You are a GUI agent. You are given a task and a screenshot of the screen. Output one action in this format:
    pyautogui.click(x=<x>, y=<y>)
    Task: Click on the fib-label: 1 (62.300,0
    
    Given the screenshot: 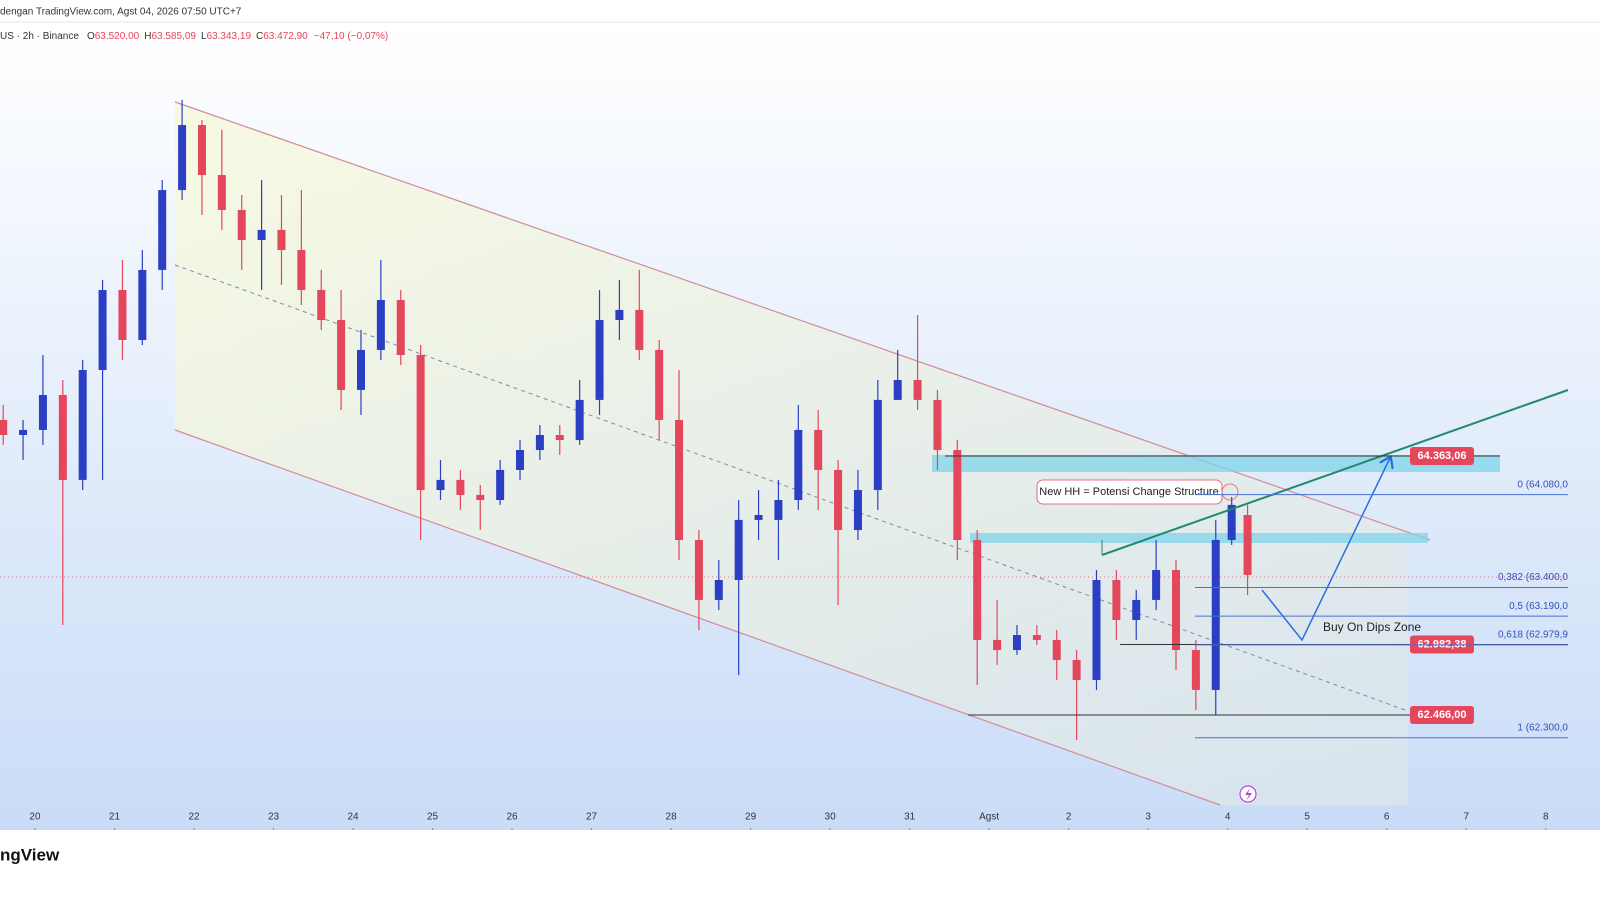 What is the action you would take?
    pyautogui.click(x=1542, y=727)
    